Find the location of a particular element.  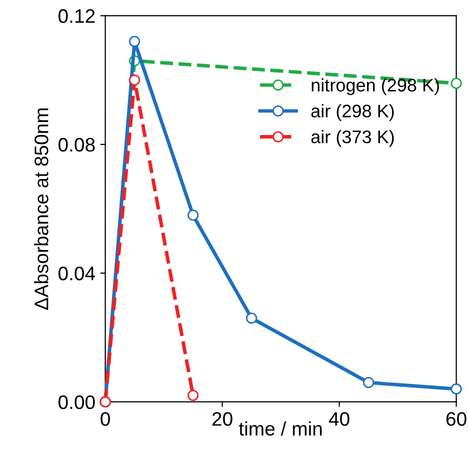

legend-label: air (298 K) is located at coordinates (352, 112).